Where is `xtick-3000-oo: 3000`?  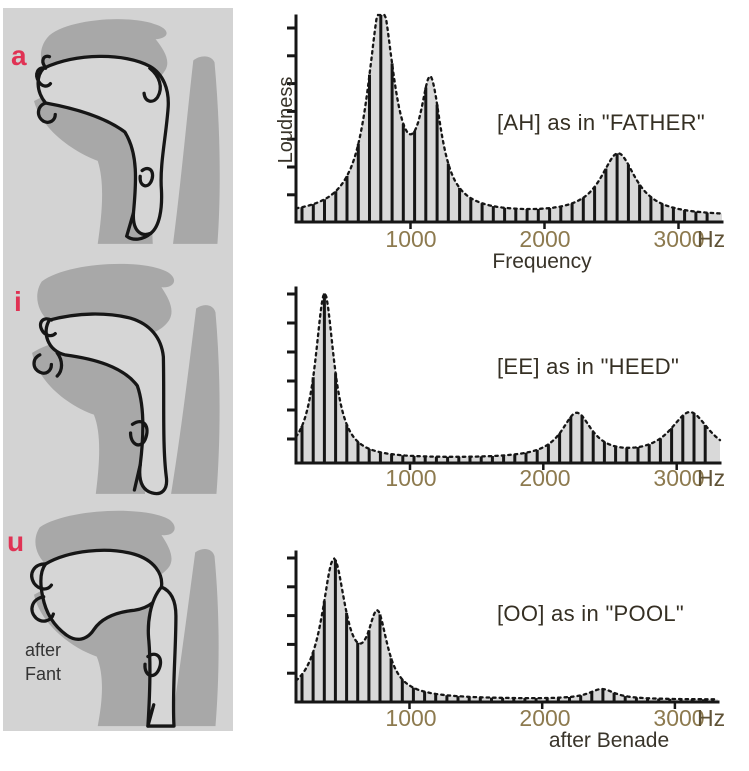
xtick-3000-oo: 3000 is located at coordinates (679, 718).